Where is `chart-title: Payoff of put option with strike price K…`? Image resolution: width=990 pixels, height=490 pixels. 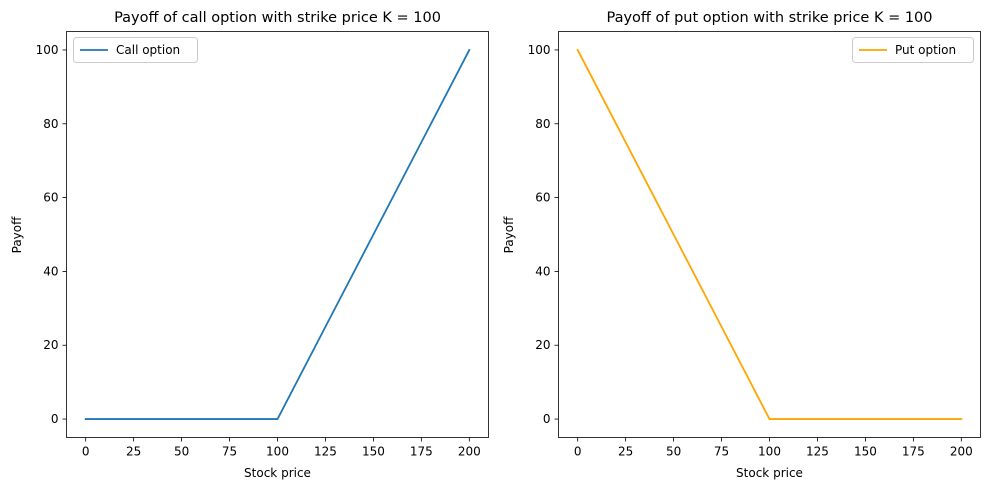
chart-title: Payoff of put option with strike price K… is located at coordinates (769, 18).